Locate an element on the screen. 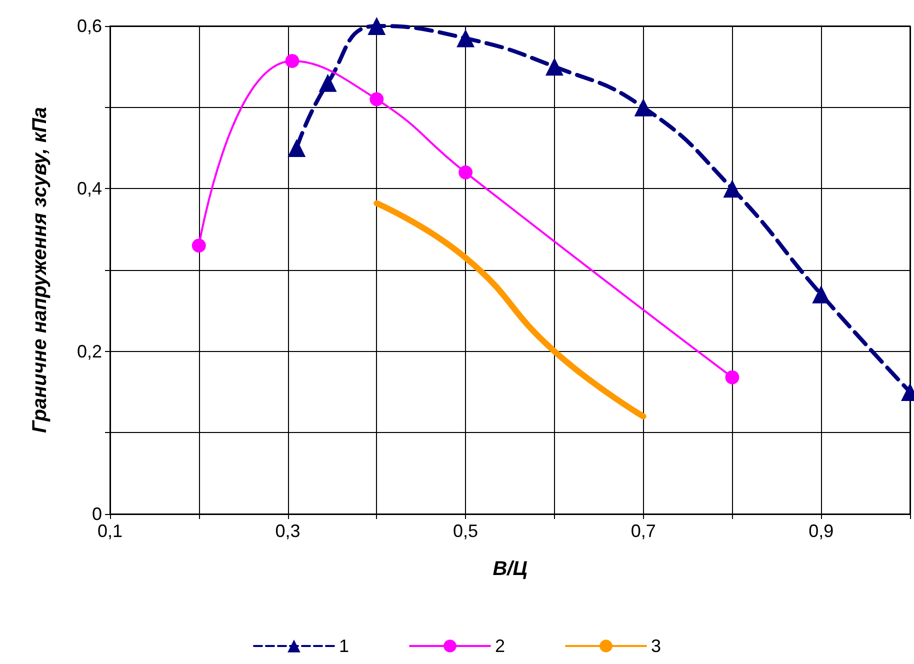 The width and height of the screenshot is (914, 664). x-tick-label: 0,5 is located at coordinates (465, 531).